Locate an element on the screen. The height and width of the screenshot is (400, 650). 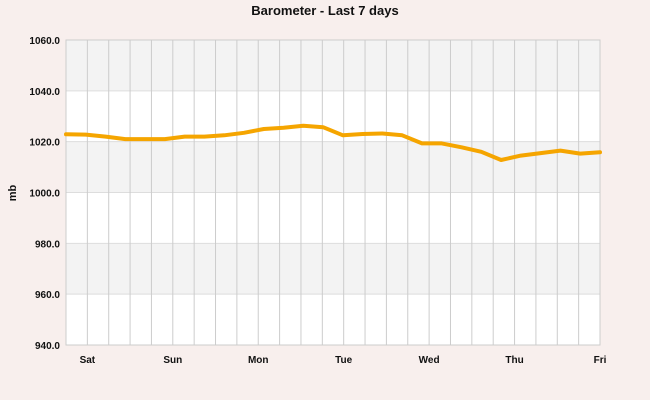
y-axis-ticks: 940.0 960.0 980.0 1000.0 1020.0 1040.0 1060.0 is located at coordinates (44, 194).